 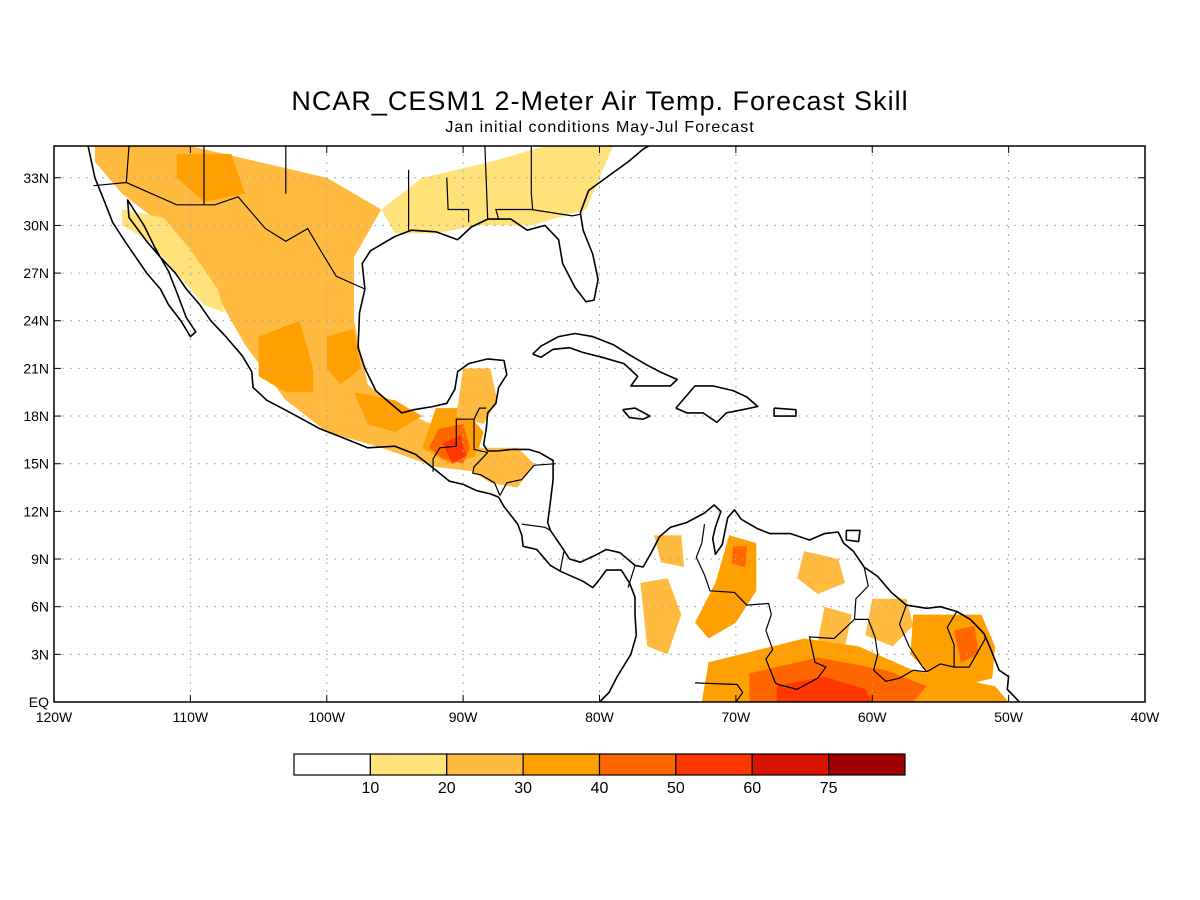 I want to click on colorbar: 10 20 30 40 50 60 75, so click(x=599, y=775).